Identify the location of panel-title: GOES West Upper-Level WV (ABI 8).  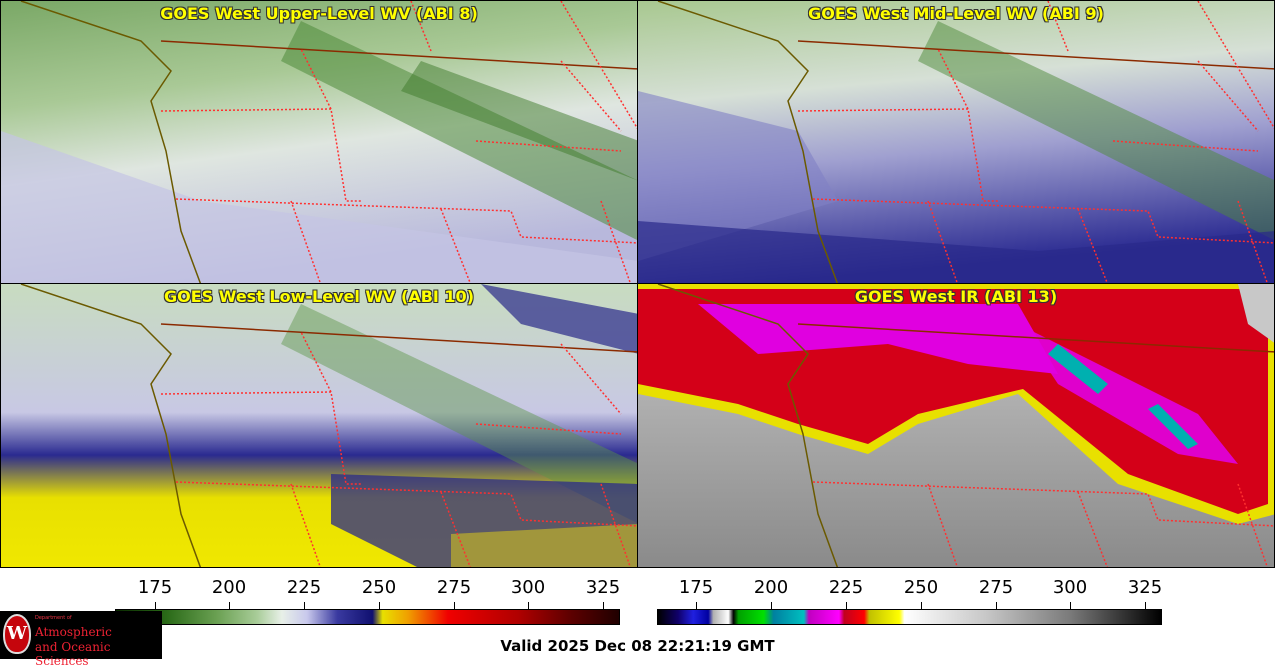
(319, 13).